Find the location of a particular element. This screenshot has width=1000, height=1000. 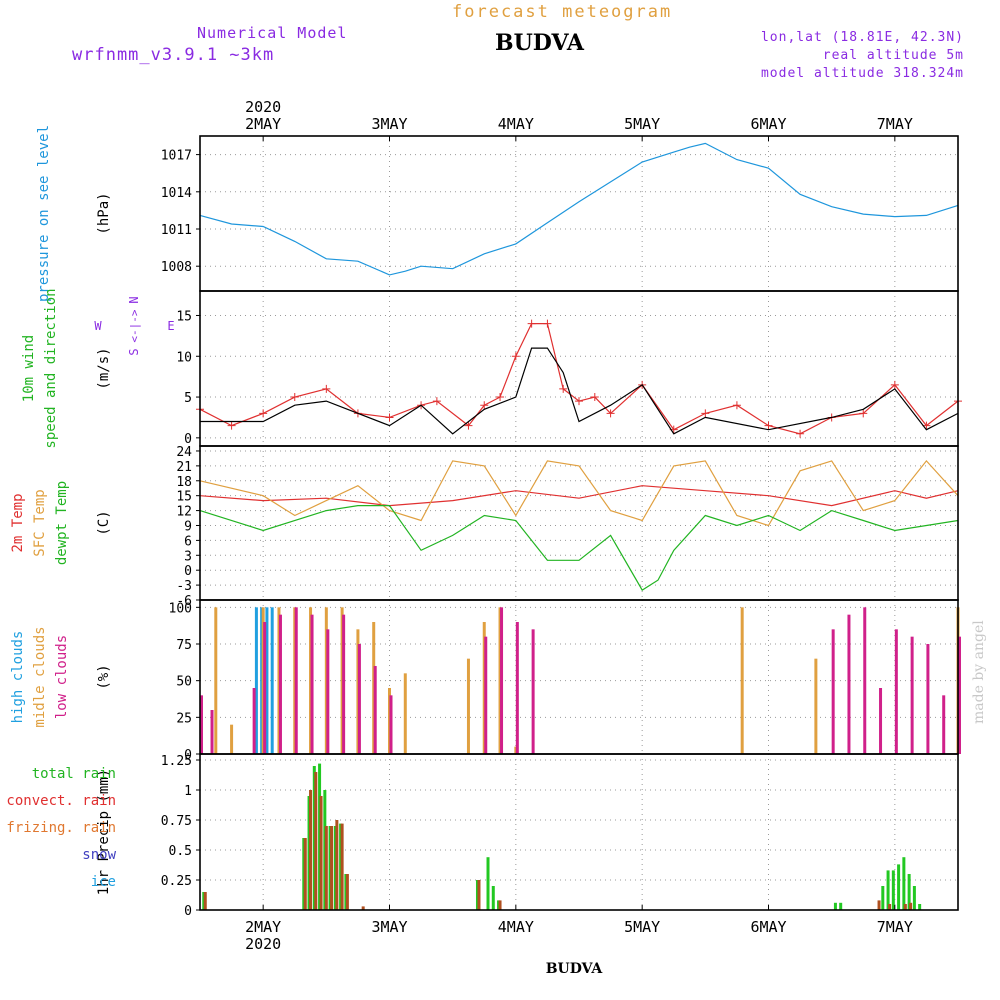

pressure-frame is located at coordinates (579, 213).